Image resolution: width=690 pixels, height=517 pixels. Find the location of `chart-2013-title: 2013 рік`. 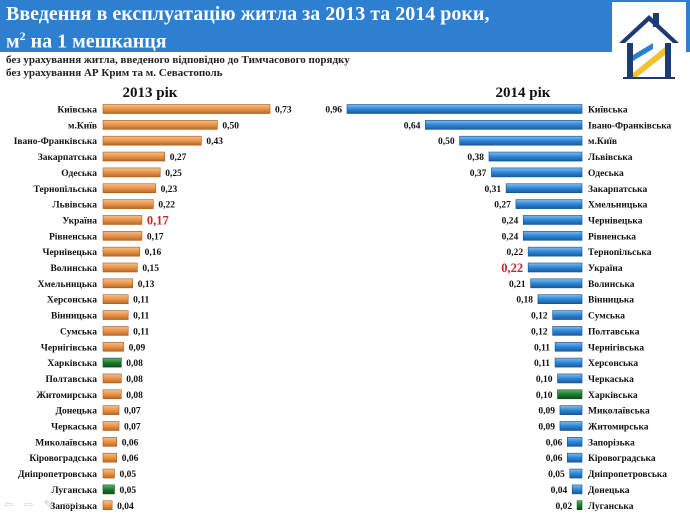

chart-2013-title: 2013 рік is located at coordinates (150, 93).